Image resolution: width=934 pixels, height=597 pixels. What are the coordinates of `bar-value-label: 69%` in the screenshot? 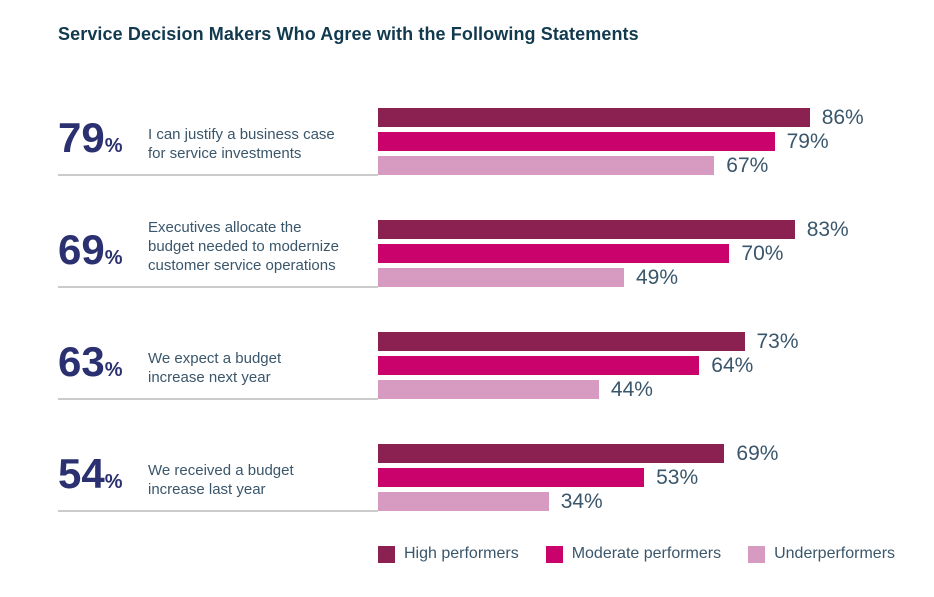 It's located at (757, 453).